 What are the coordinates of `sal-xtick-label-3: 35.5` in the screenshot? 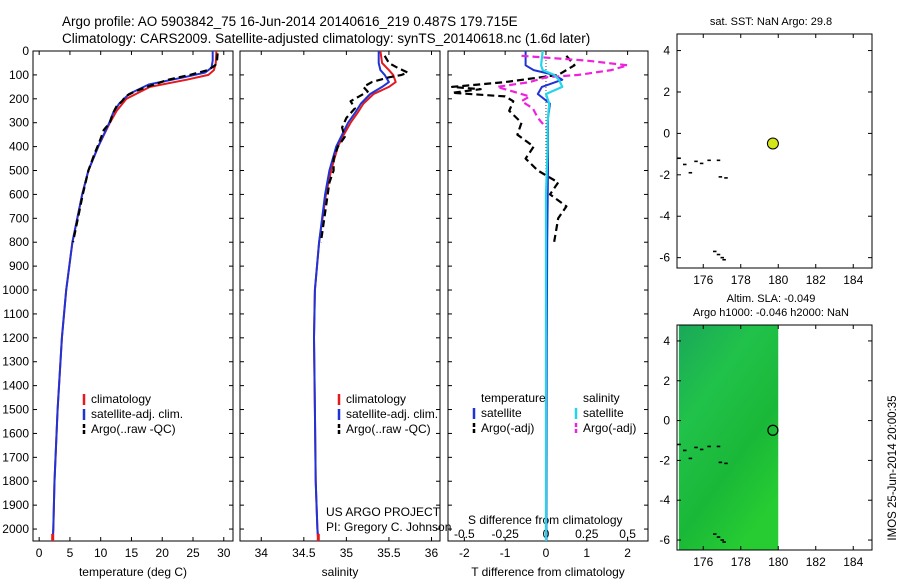 It's located at (389, 553).